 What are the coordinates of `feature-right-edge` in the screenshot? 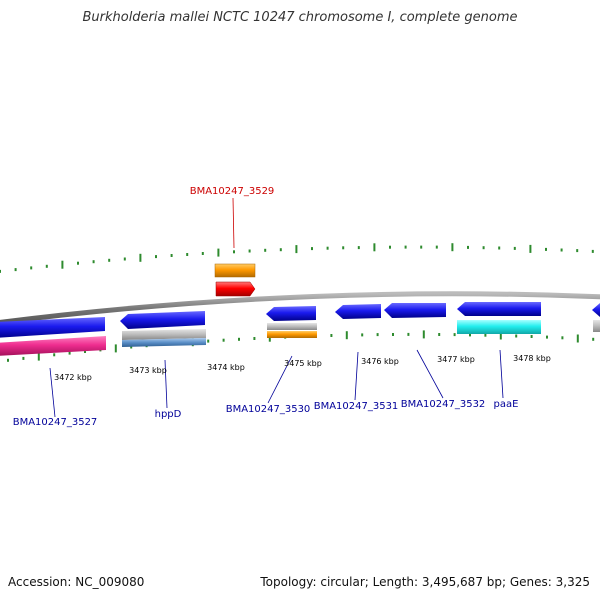 It's located at (596, 317).